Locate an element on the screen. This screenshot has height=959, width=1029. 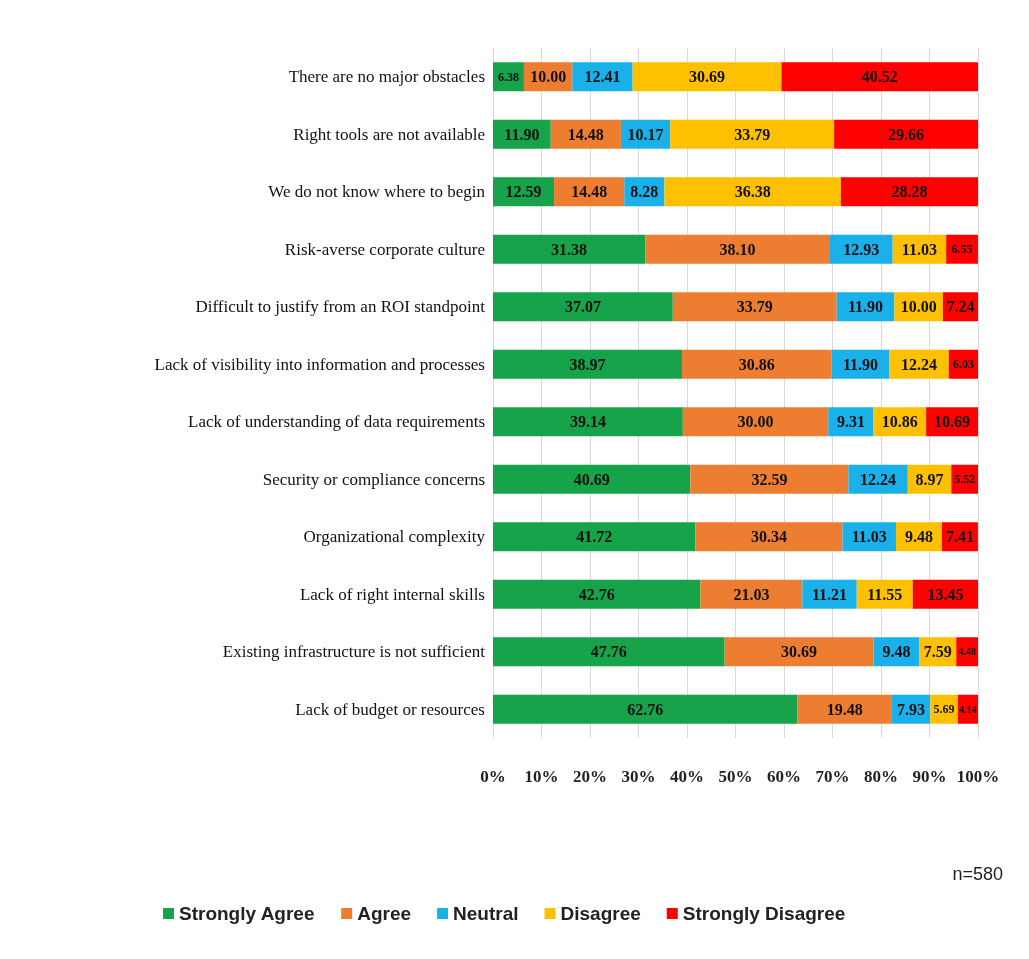
data-label: 36.38 is located at coordinates (752, 192).